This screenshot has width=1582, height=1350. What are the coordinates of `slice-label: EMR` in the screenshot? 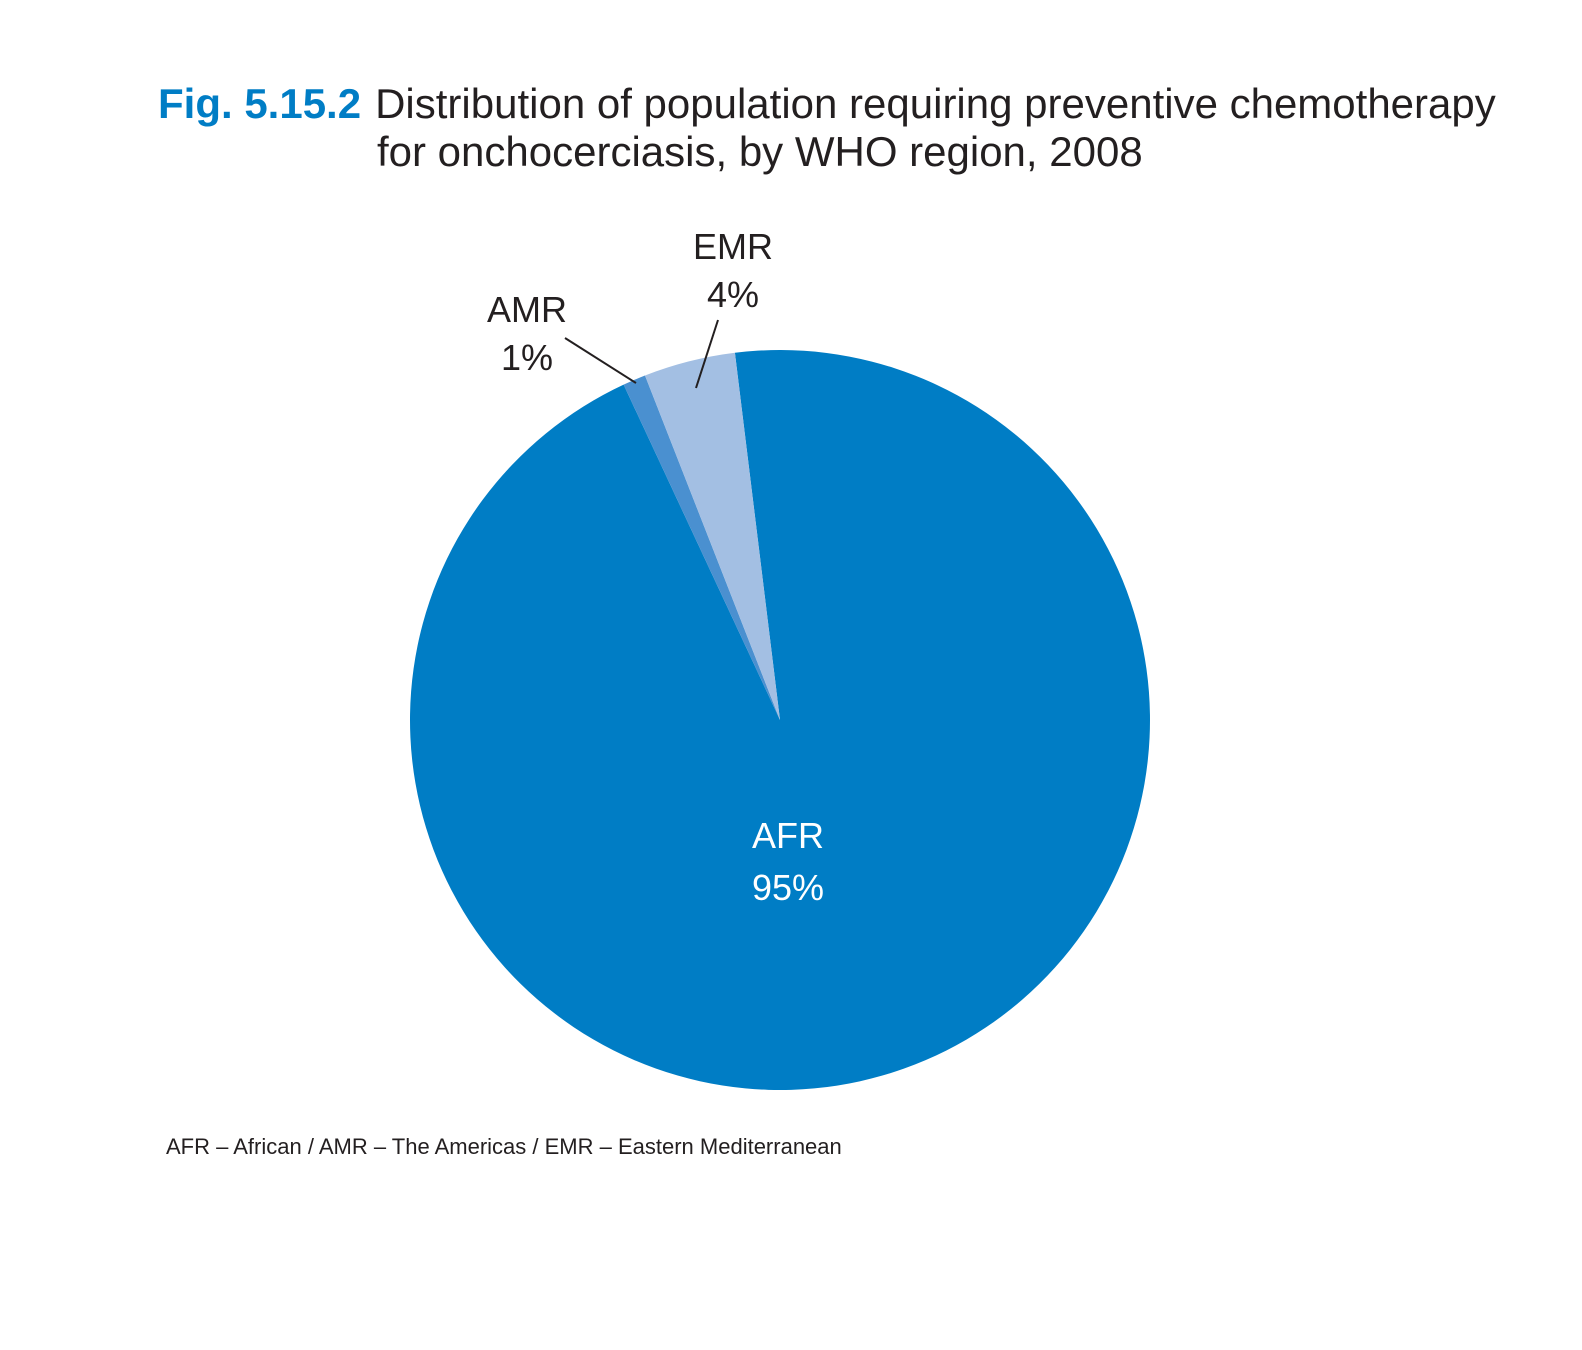 It's located at (733, 246).